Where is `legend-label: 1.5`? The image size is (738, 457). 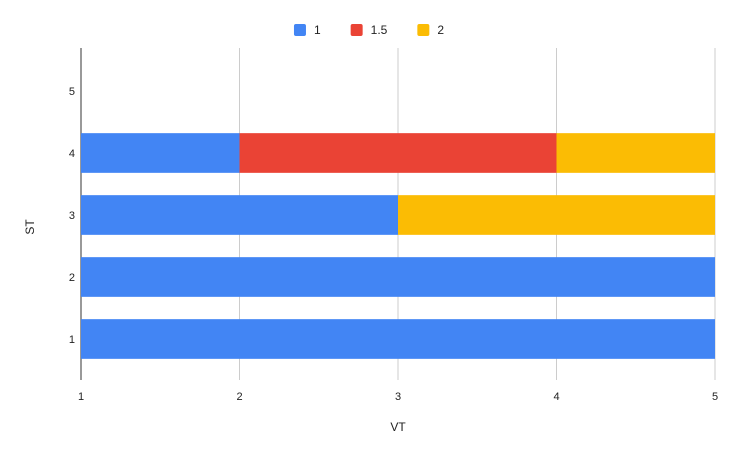 legend-label: 1.5 is located at coordinates (379, 30).